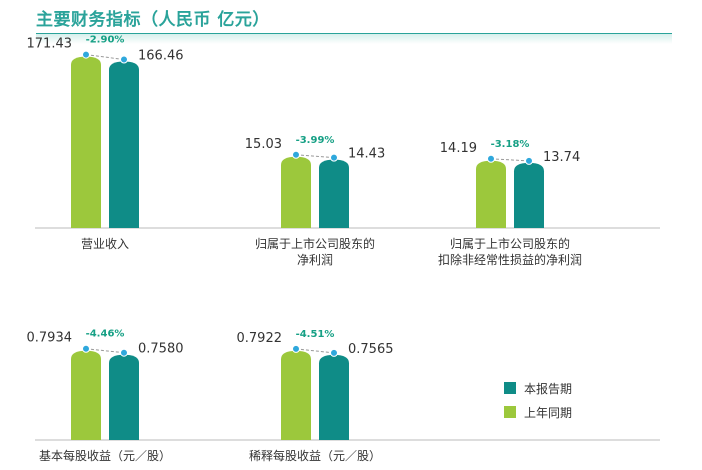 Image resolution: width=702 pixels, height=470 pixels. I want to click on data-label-previous: 15.03, so click(263, 144).